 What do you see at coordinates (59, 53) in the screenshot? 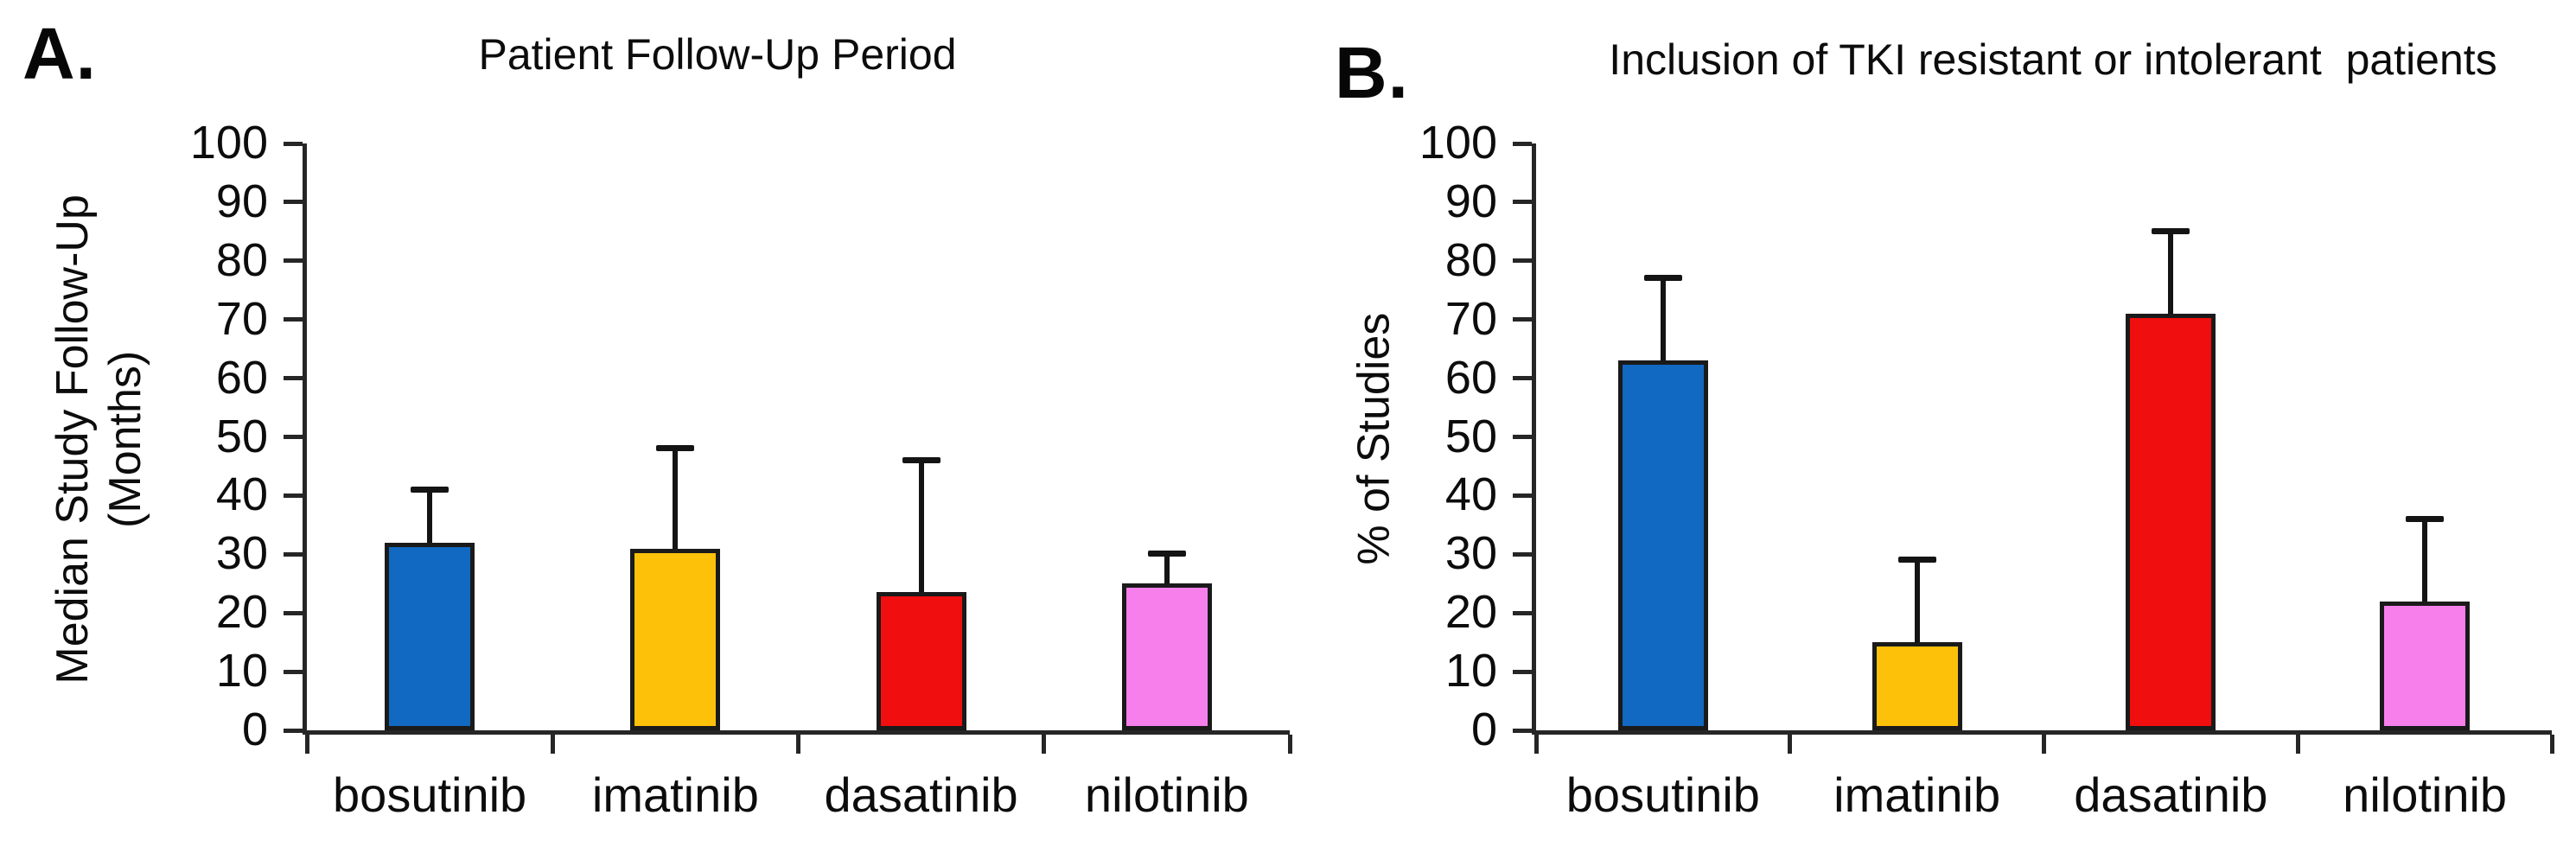
I see `panel-a-letter: A.` at bounding box center [59, 53].